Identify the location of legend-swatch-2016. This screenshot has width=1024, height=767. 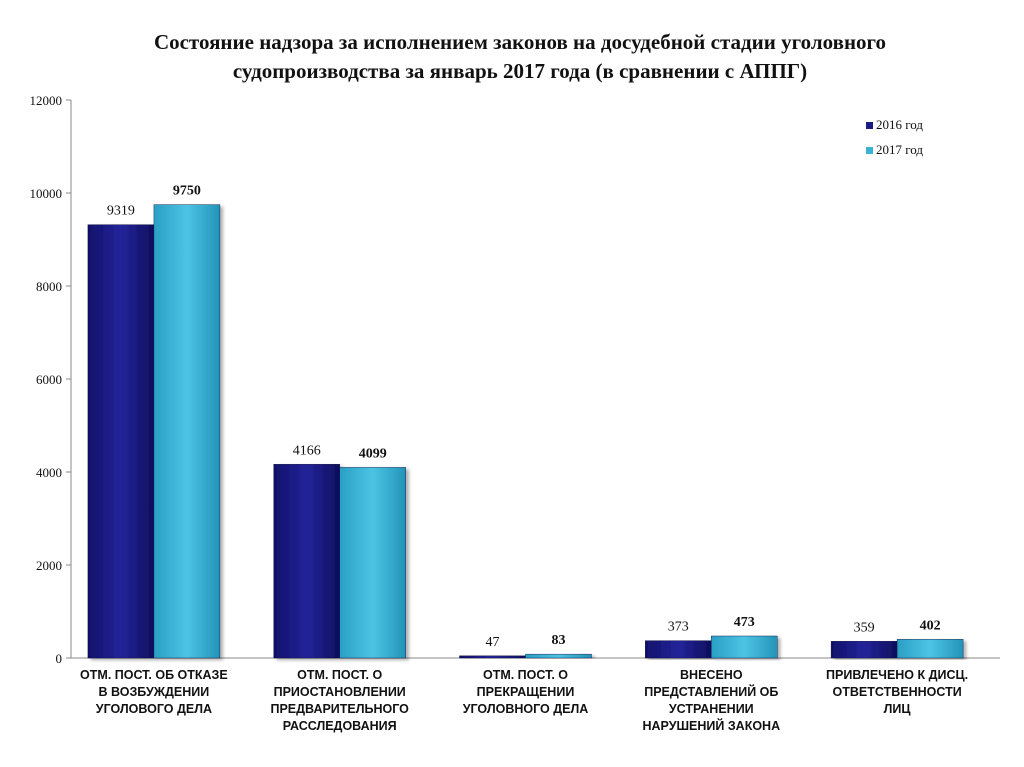
(869, 125).